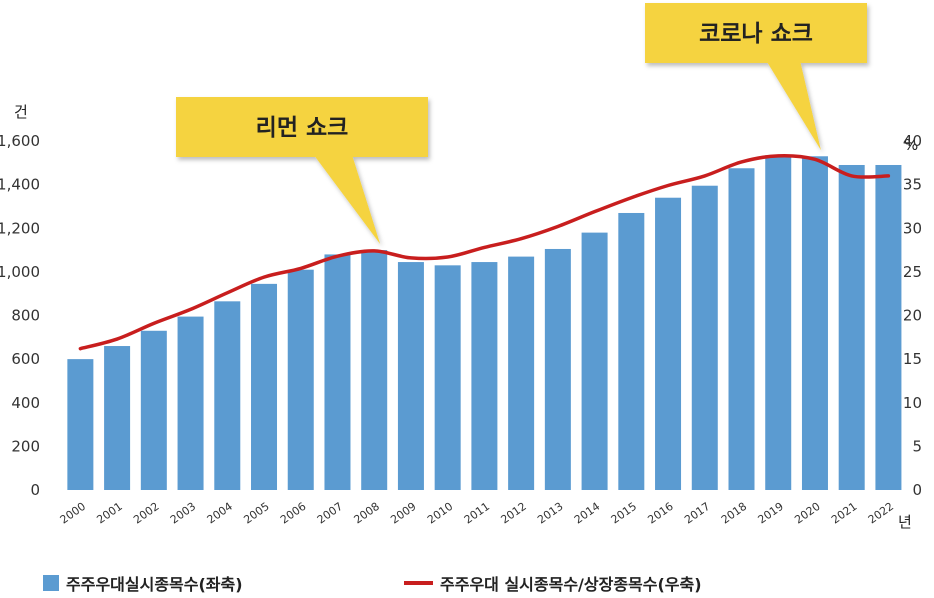  I want to click on x-tick-label: 2011, so click(477, 513).